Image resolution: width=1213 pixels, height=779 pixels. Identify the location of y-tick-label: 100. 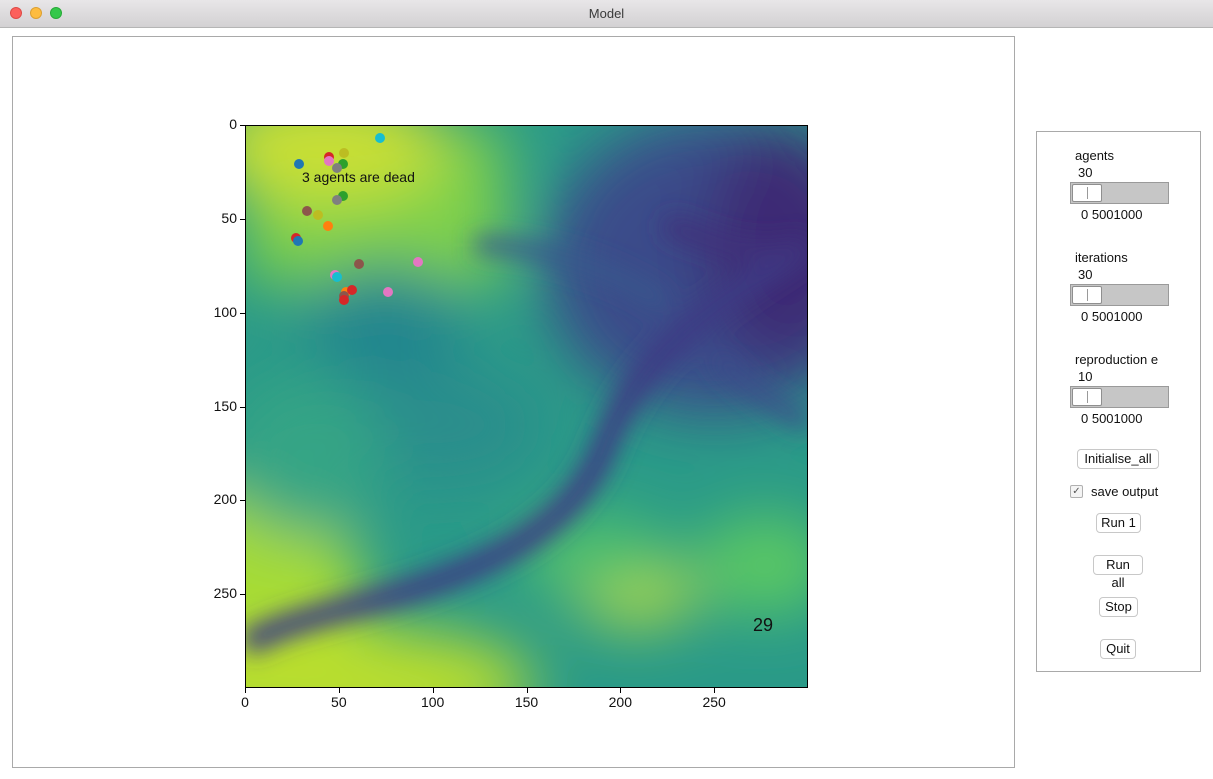
(225, 311).